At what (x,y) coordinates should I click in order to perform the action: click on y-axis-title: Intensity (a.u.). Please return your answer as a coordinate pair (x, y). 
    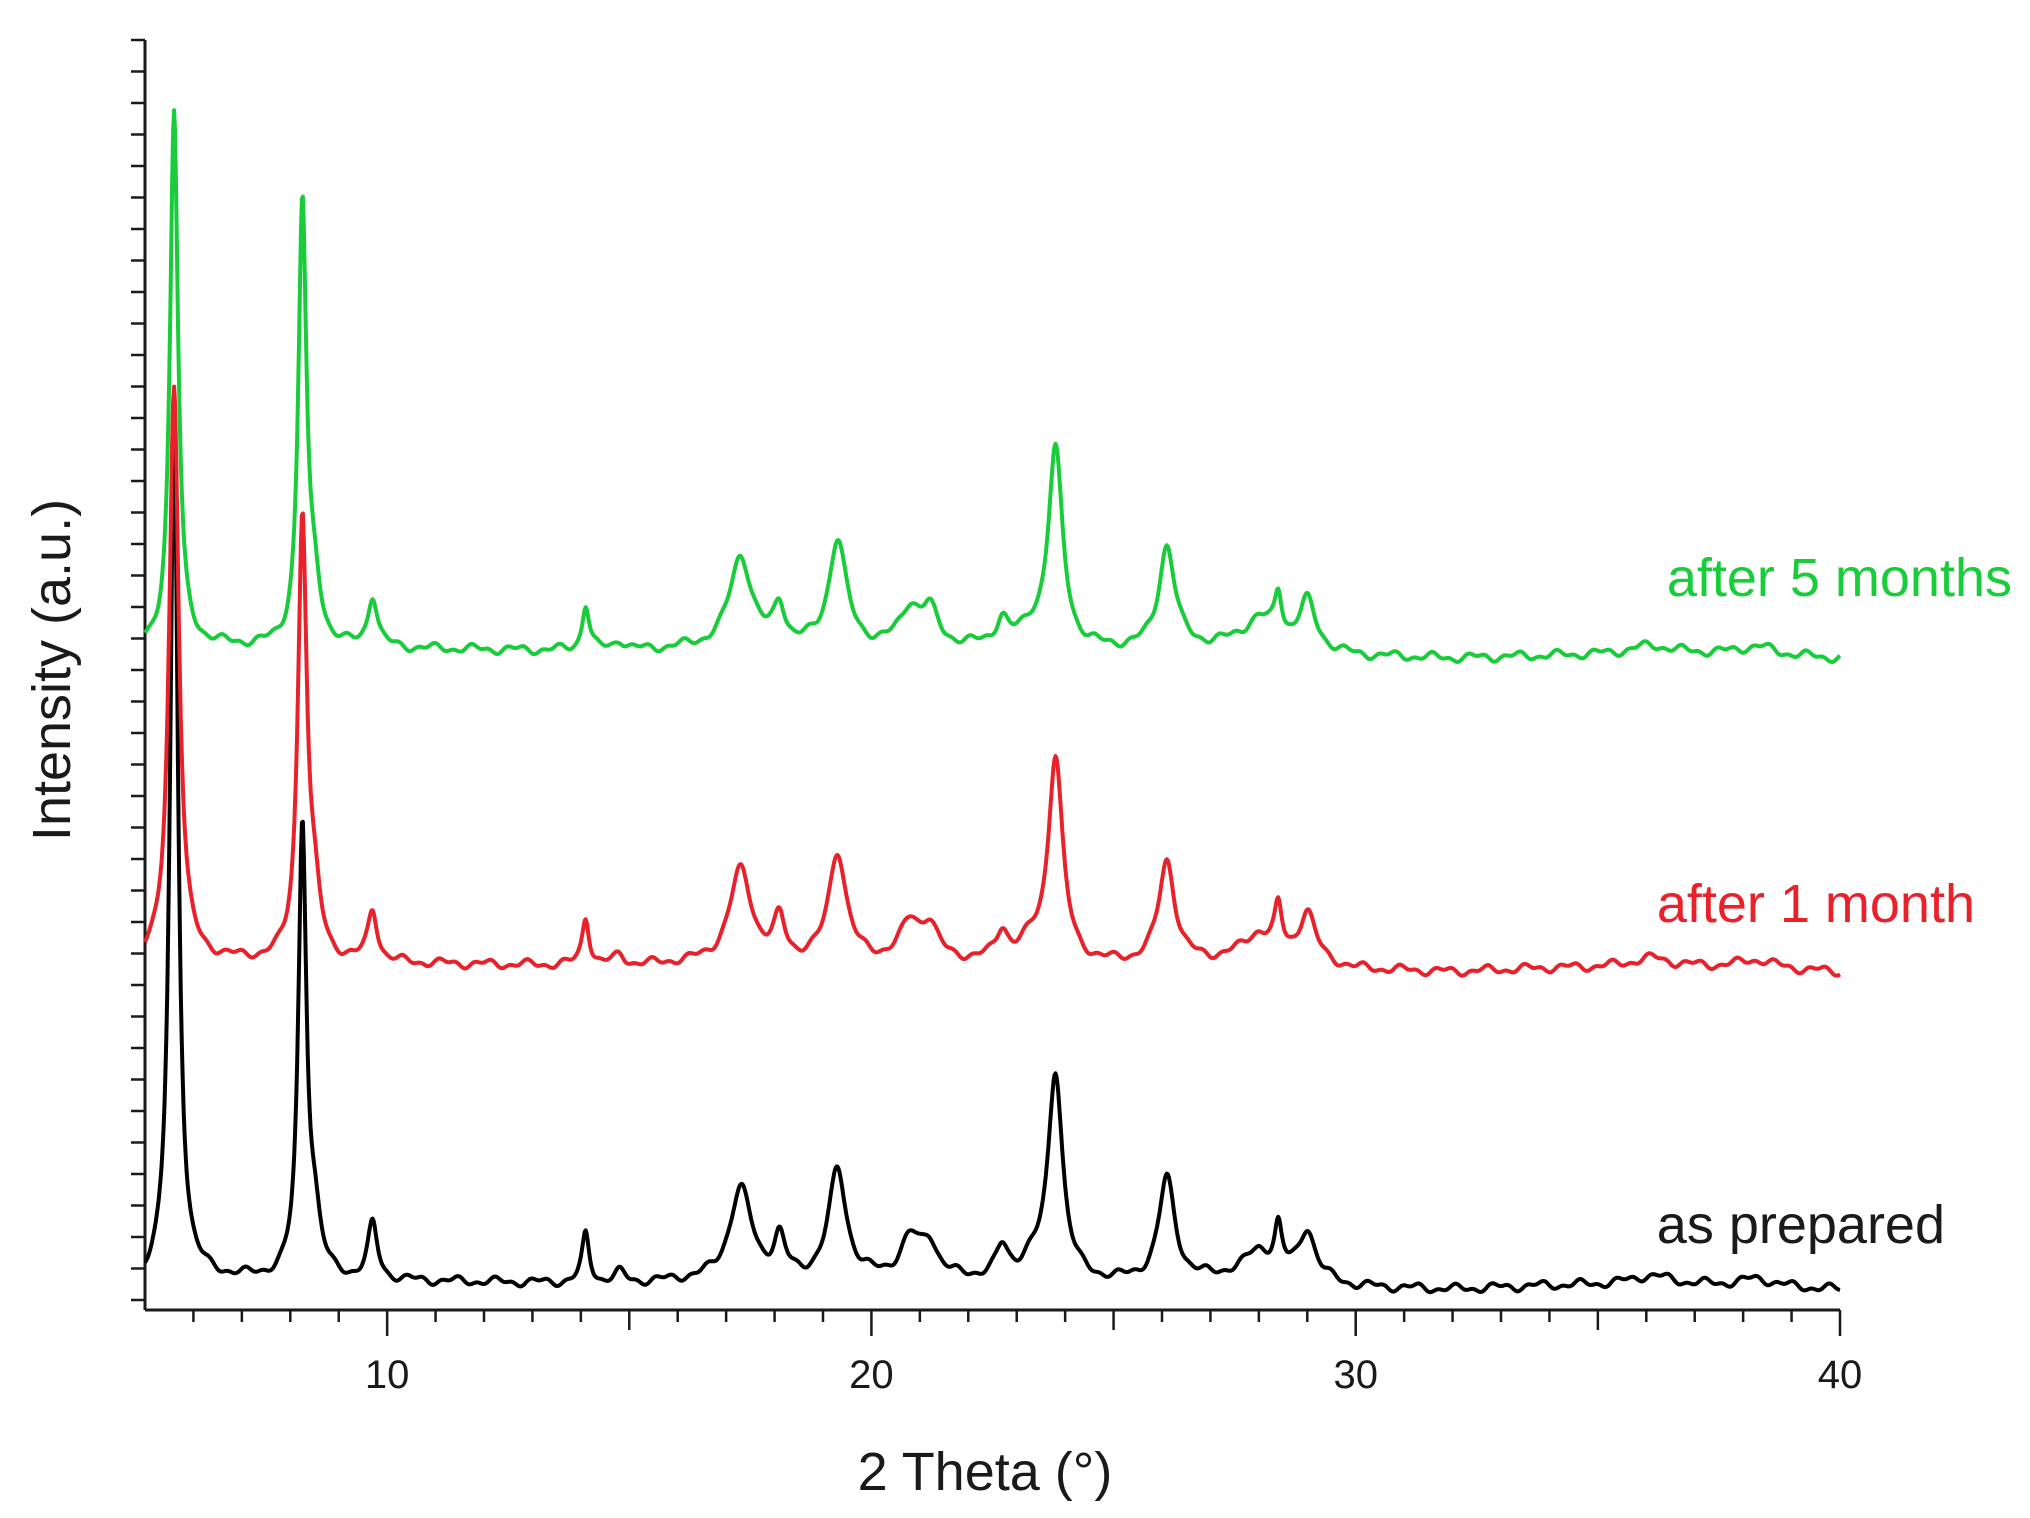
    Looking at the image, I should click on (52, 670).